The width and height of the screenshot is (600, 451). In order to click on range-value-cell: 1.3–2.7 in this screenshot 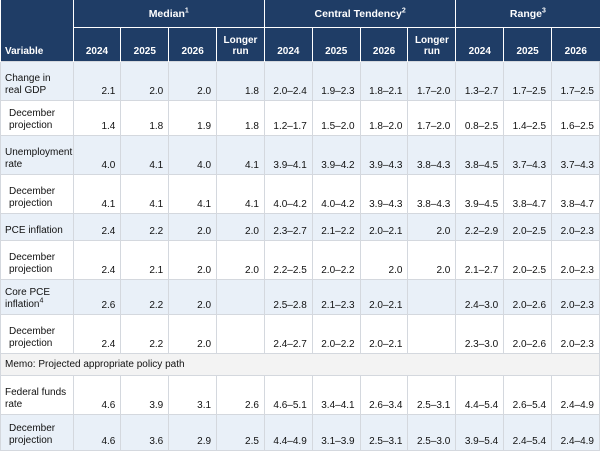, I will do `click(480, 81)`.